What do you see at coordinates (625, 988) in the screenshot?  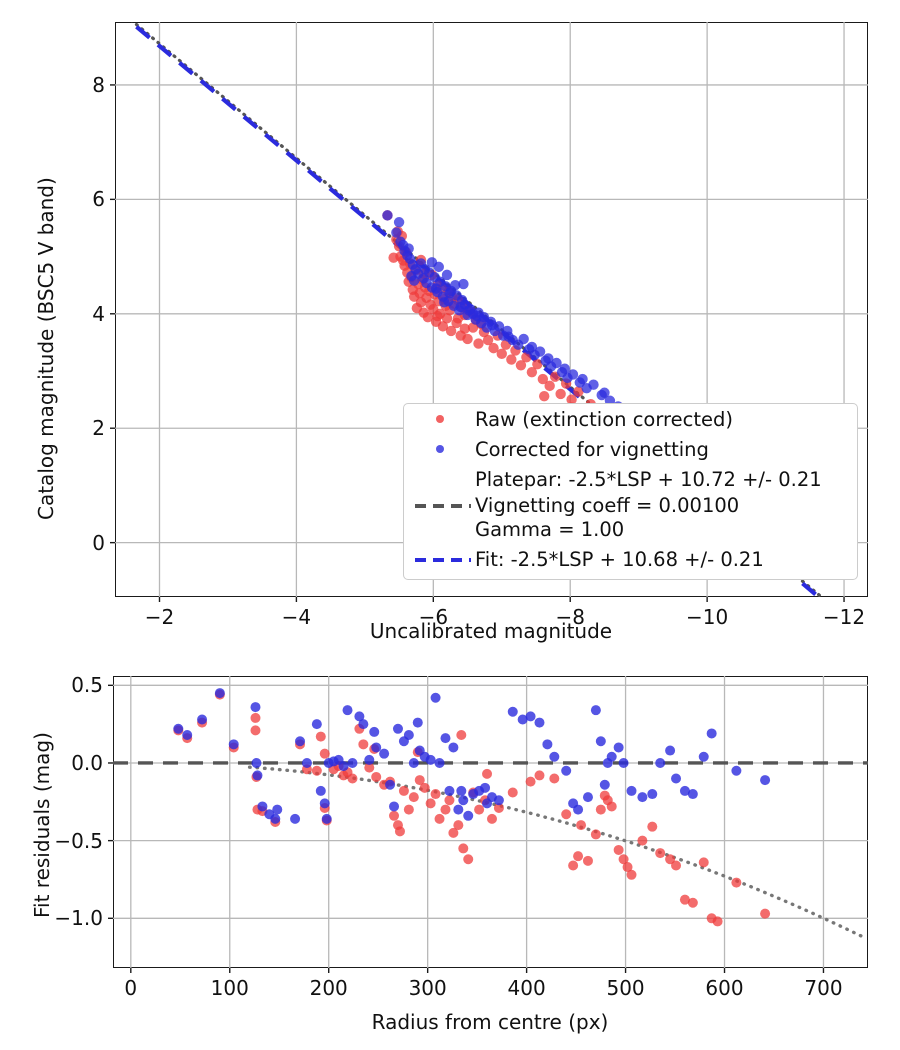 I see `bottom-xtick-label: 500` at bounding box center [625, 988].